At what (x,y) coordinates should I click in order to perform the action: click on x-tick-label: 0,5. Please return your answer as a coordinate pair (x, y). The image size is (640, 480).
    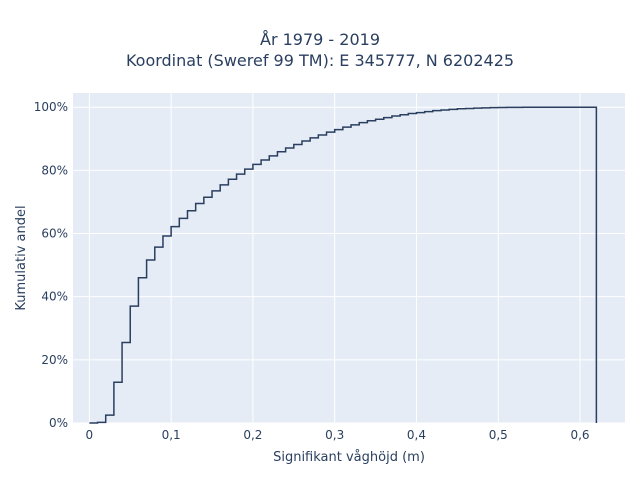
    Looking at the image, I should click on (498, 435).